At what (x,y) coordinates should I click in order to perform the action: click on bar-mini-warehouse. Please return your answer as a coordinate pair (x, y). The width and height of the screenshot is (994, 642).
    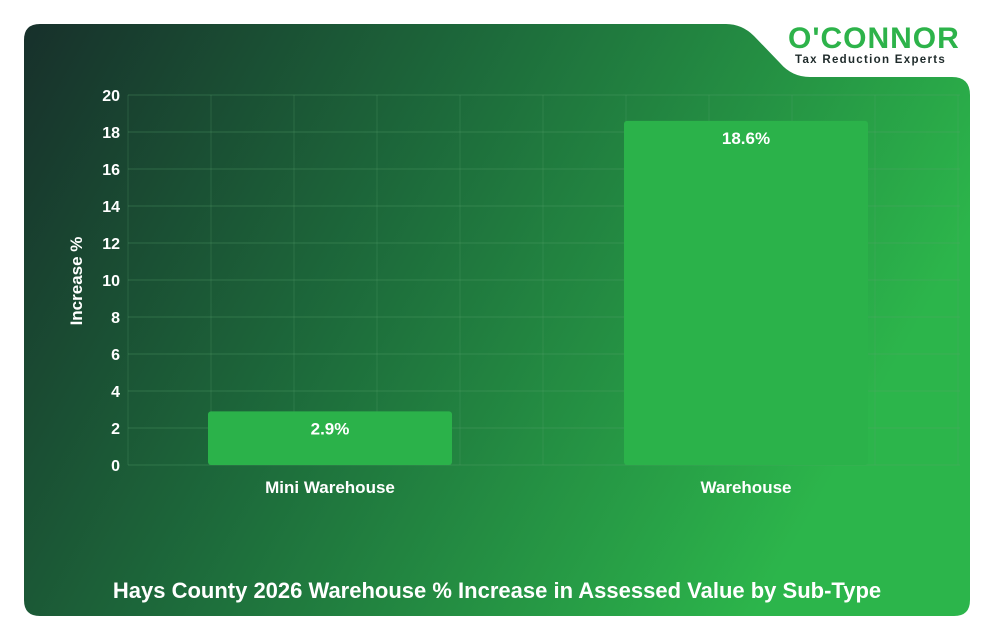
    Looking at the image, I should click on (330, 438).